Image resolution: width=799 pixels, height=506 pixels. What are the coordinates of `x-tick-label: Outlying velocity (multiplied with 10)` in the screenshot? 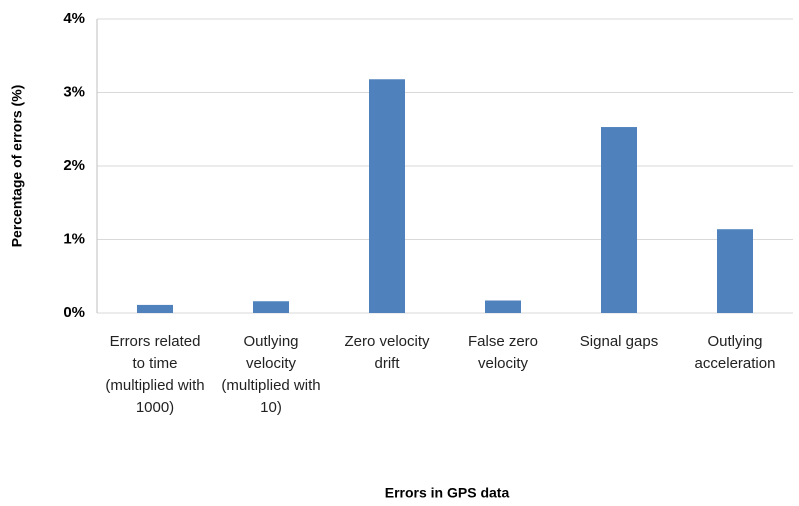 It's located at (271, 374).